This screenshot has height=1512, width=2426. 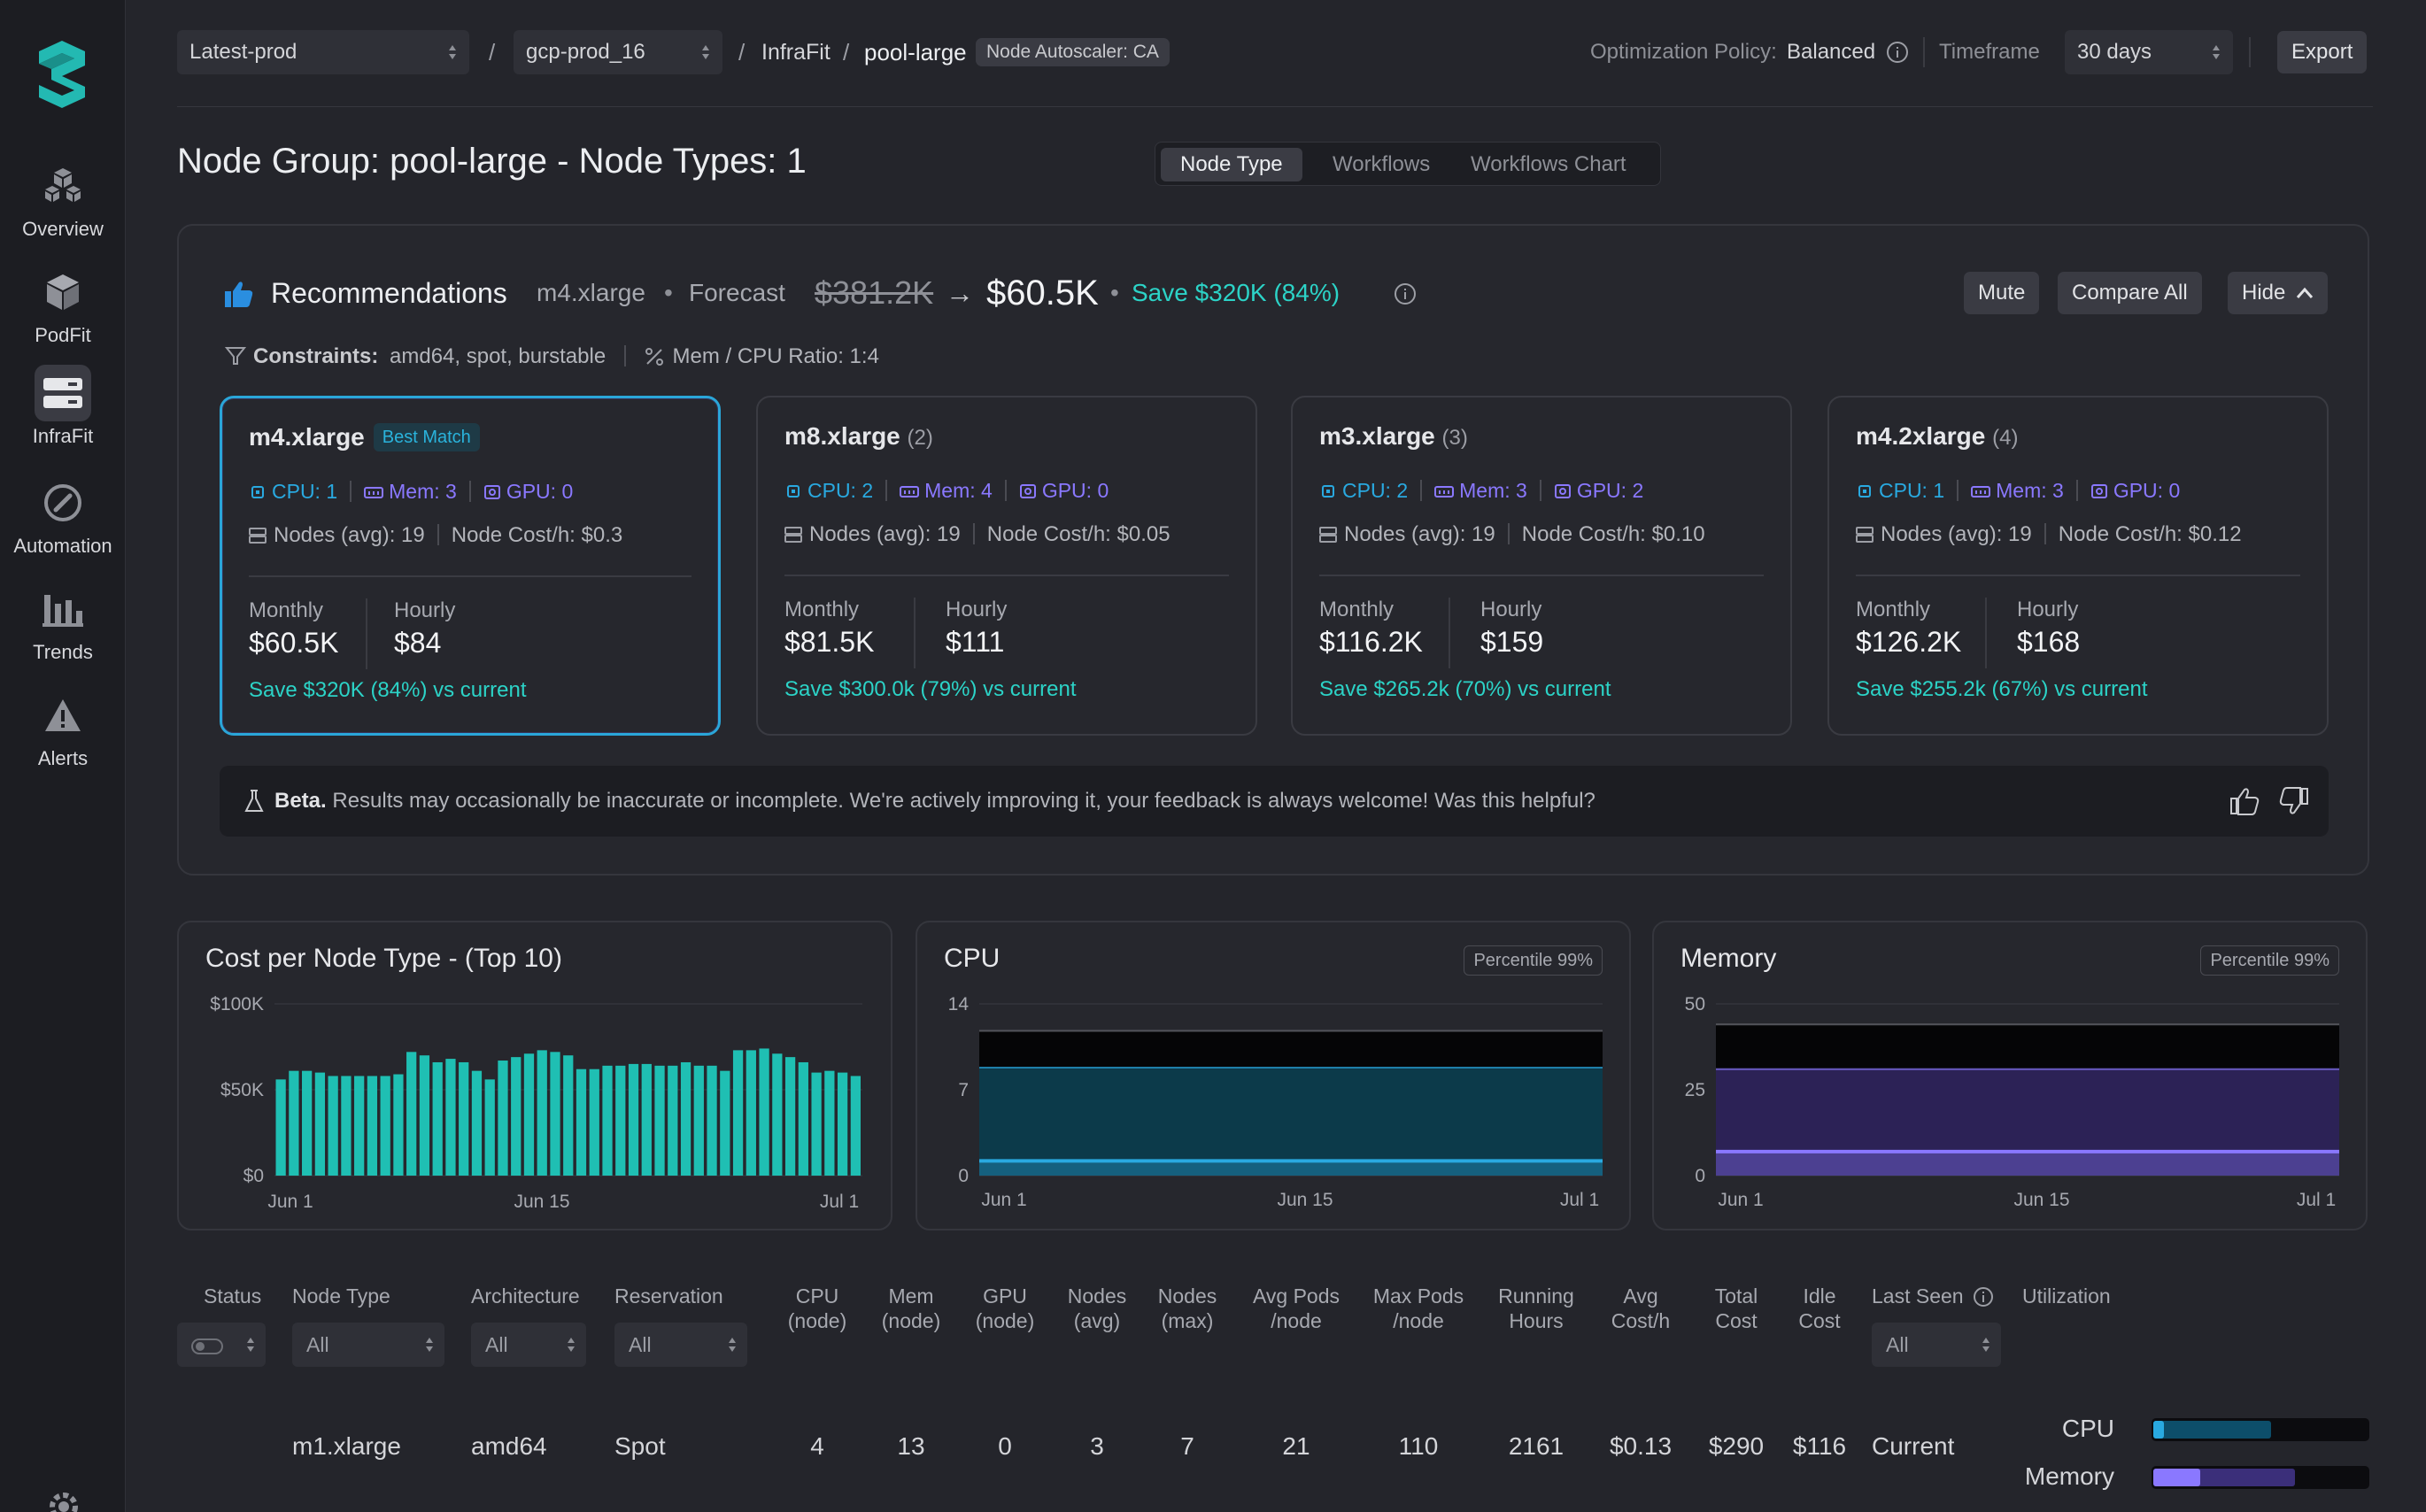 What do you see at coordinates (1296, 1308) in the screenshot?
I see `col-avg-pods: Avg Pods/node` at bounding box center [1296, 1308].